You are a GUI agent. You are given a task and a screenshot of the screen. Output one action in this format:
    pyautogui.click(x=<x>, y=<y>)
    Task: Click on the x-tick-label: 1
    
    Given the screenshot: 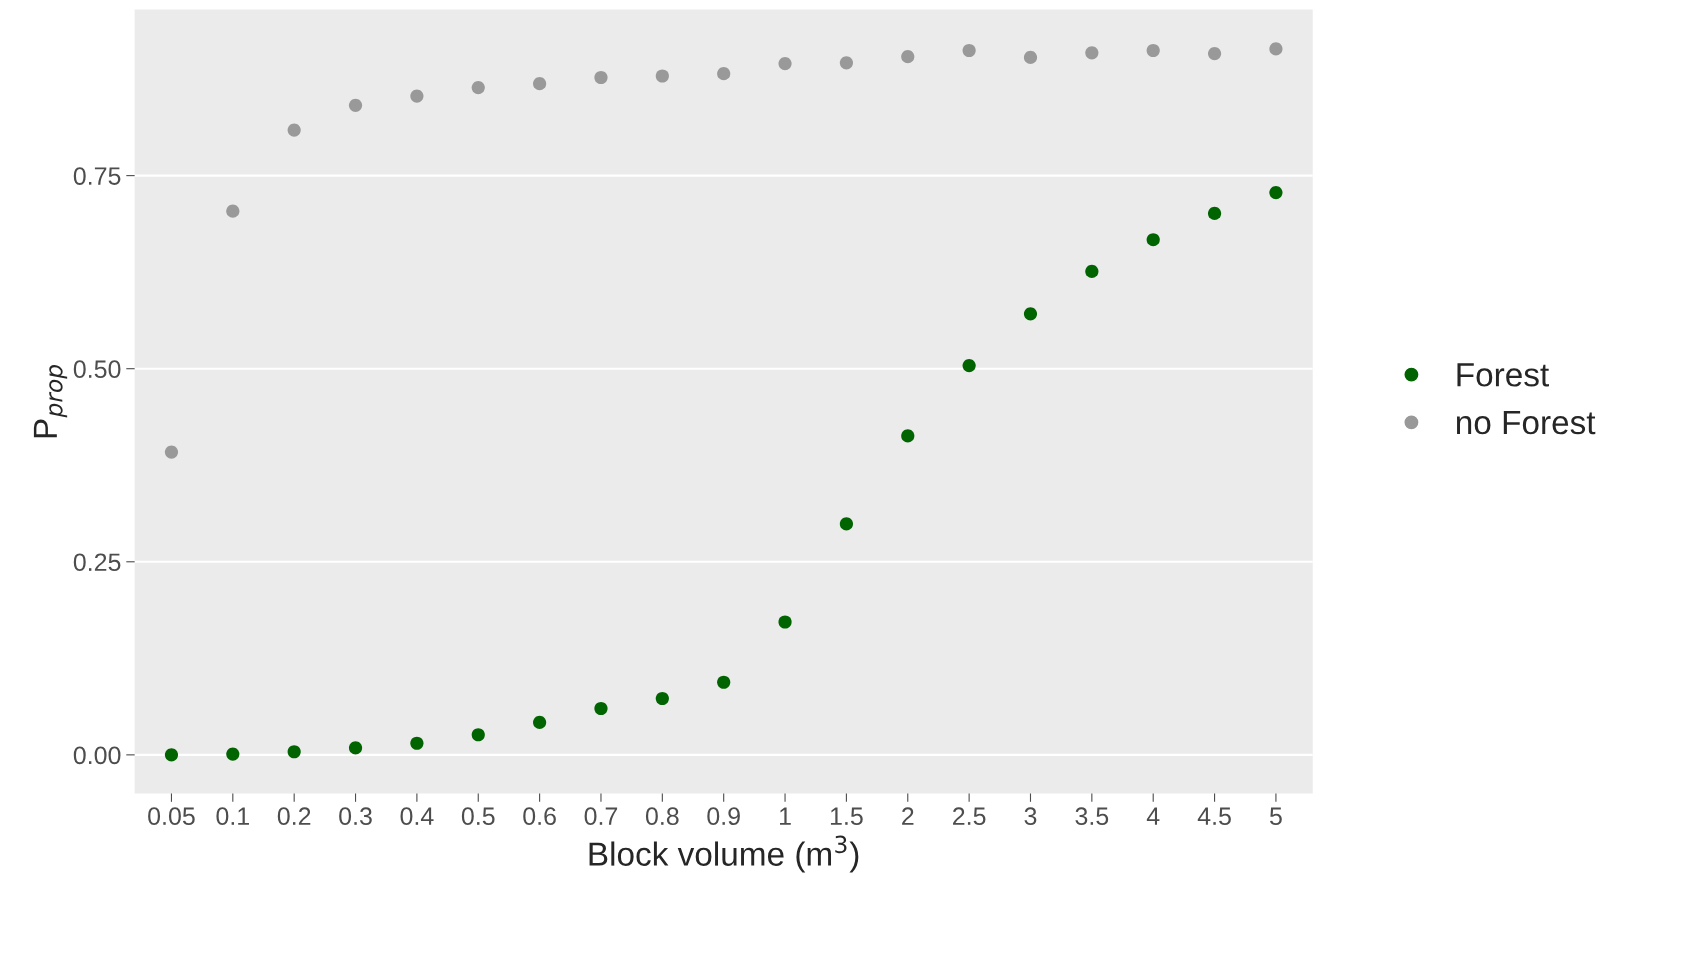 What is the action you would take?
    pyautogui.click(x=785, y=816)
    